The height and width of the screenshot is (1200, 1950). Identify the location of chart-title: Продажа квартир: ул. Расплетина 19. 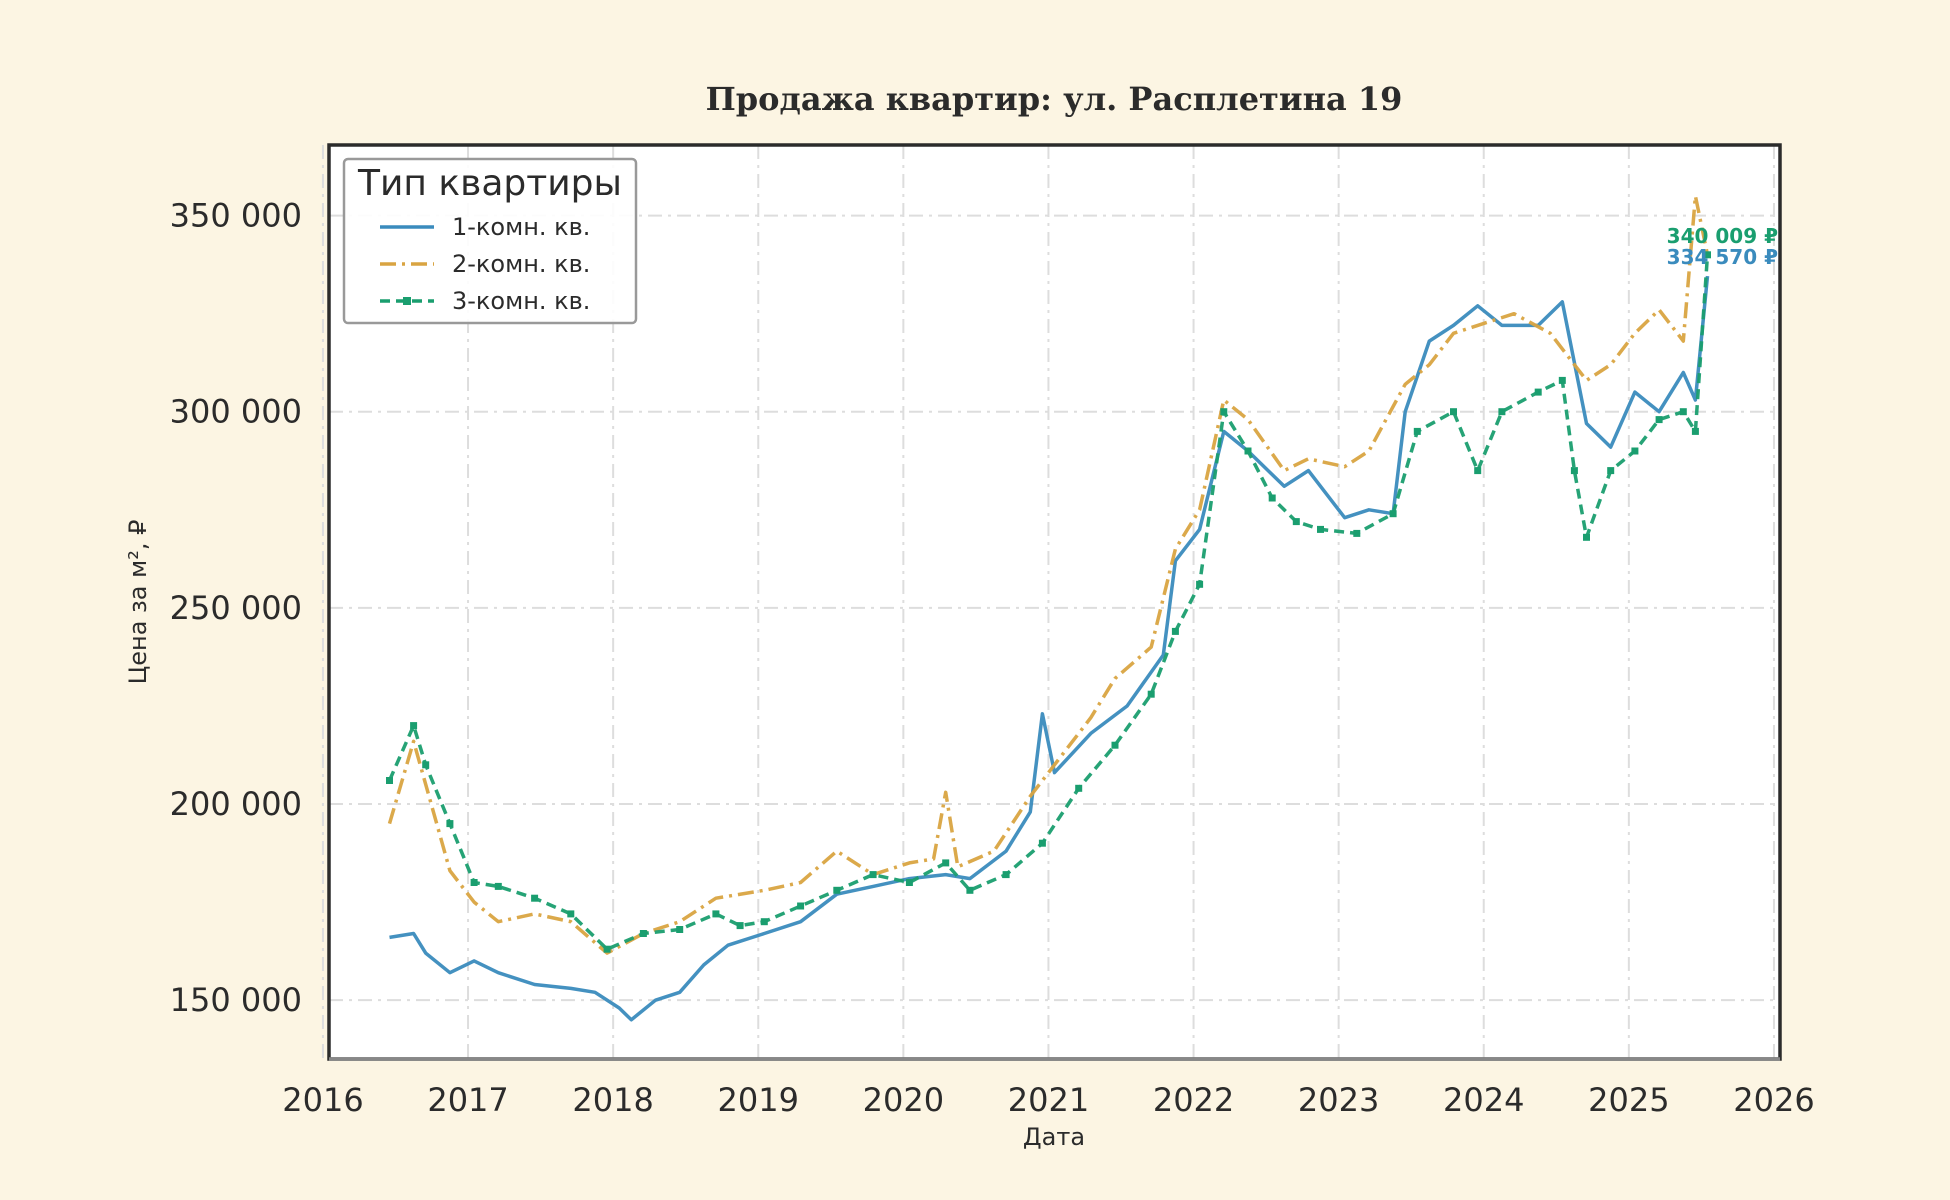
(1054, 99).